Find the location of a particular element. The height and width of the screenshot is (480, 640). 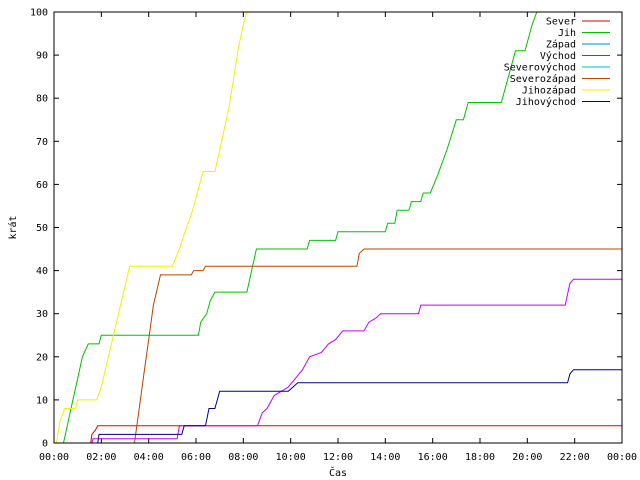

y-tick-label: 30 is located at coordinates (42, 314).